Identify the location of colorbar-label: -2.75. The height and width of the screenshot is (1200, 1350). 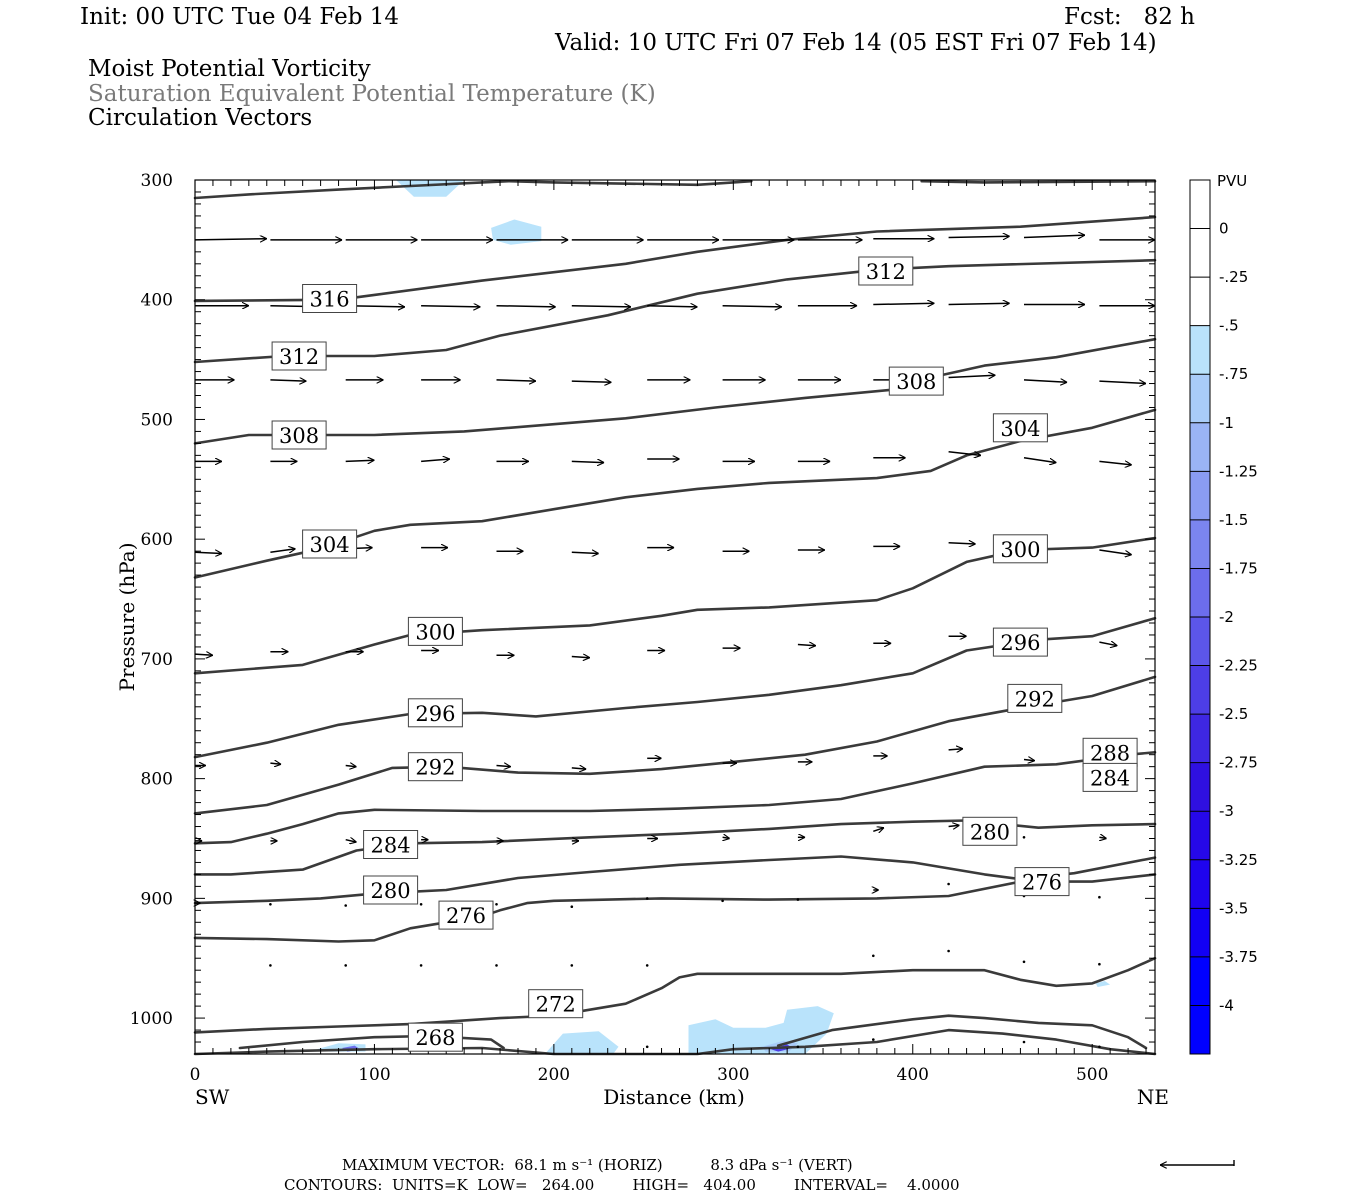
(1238, 763).